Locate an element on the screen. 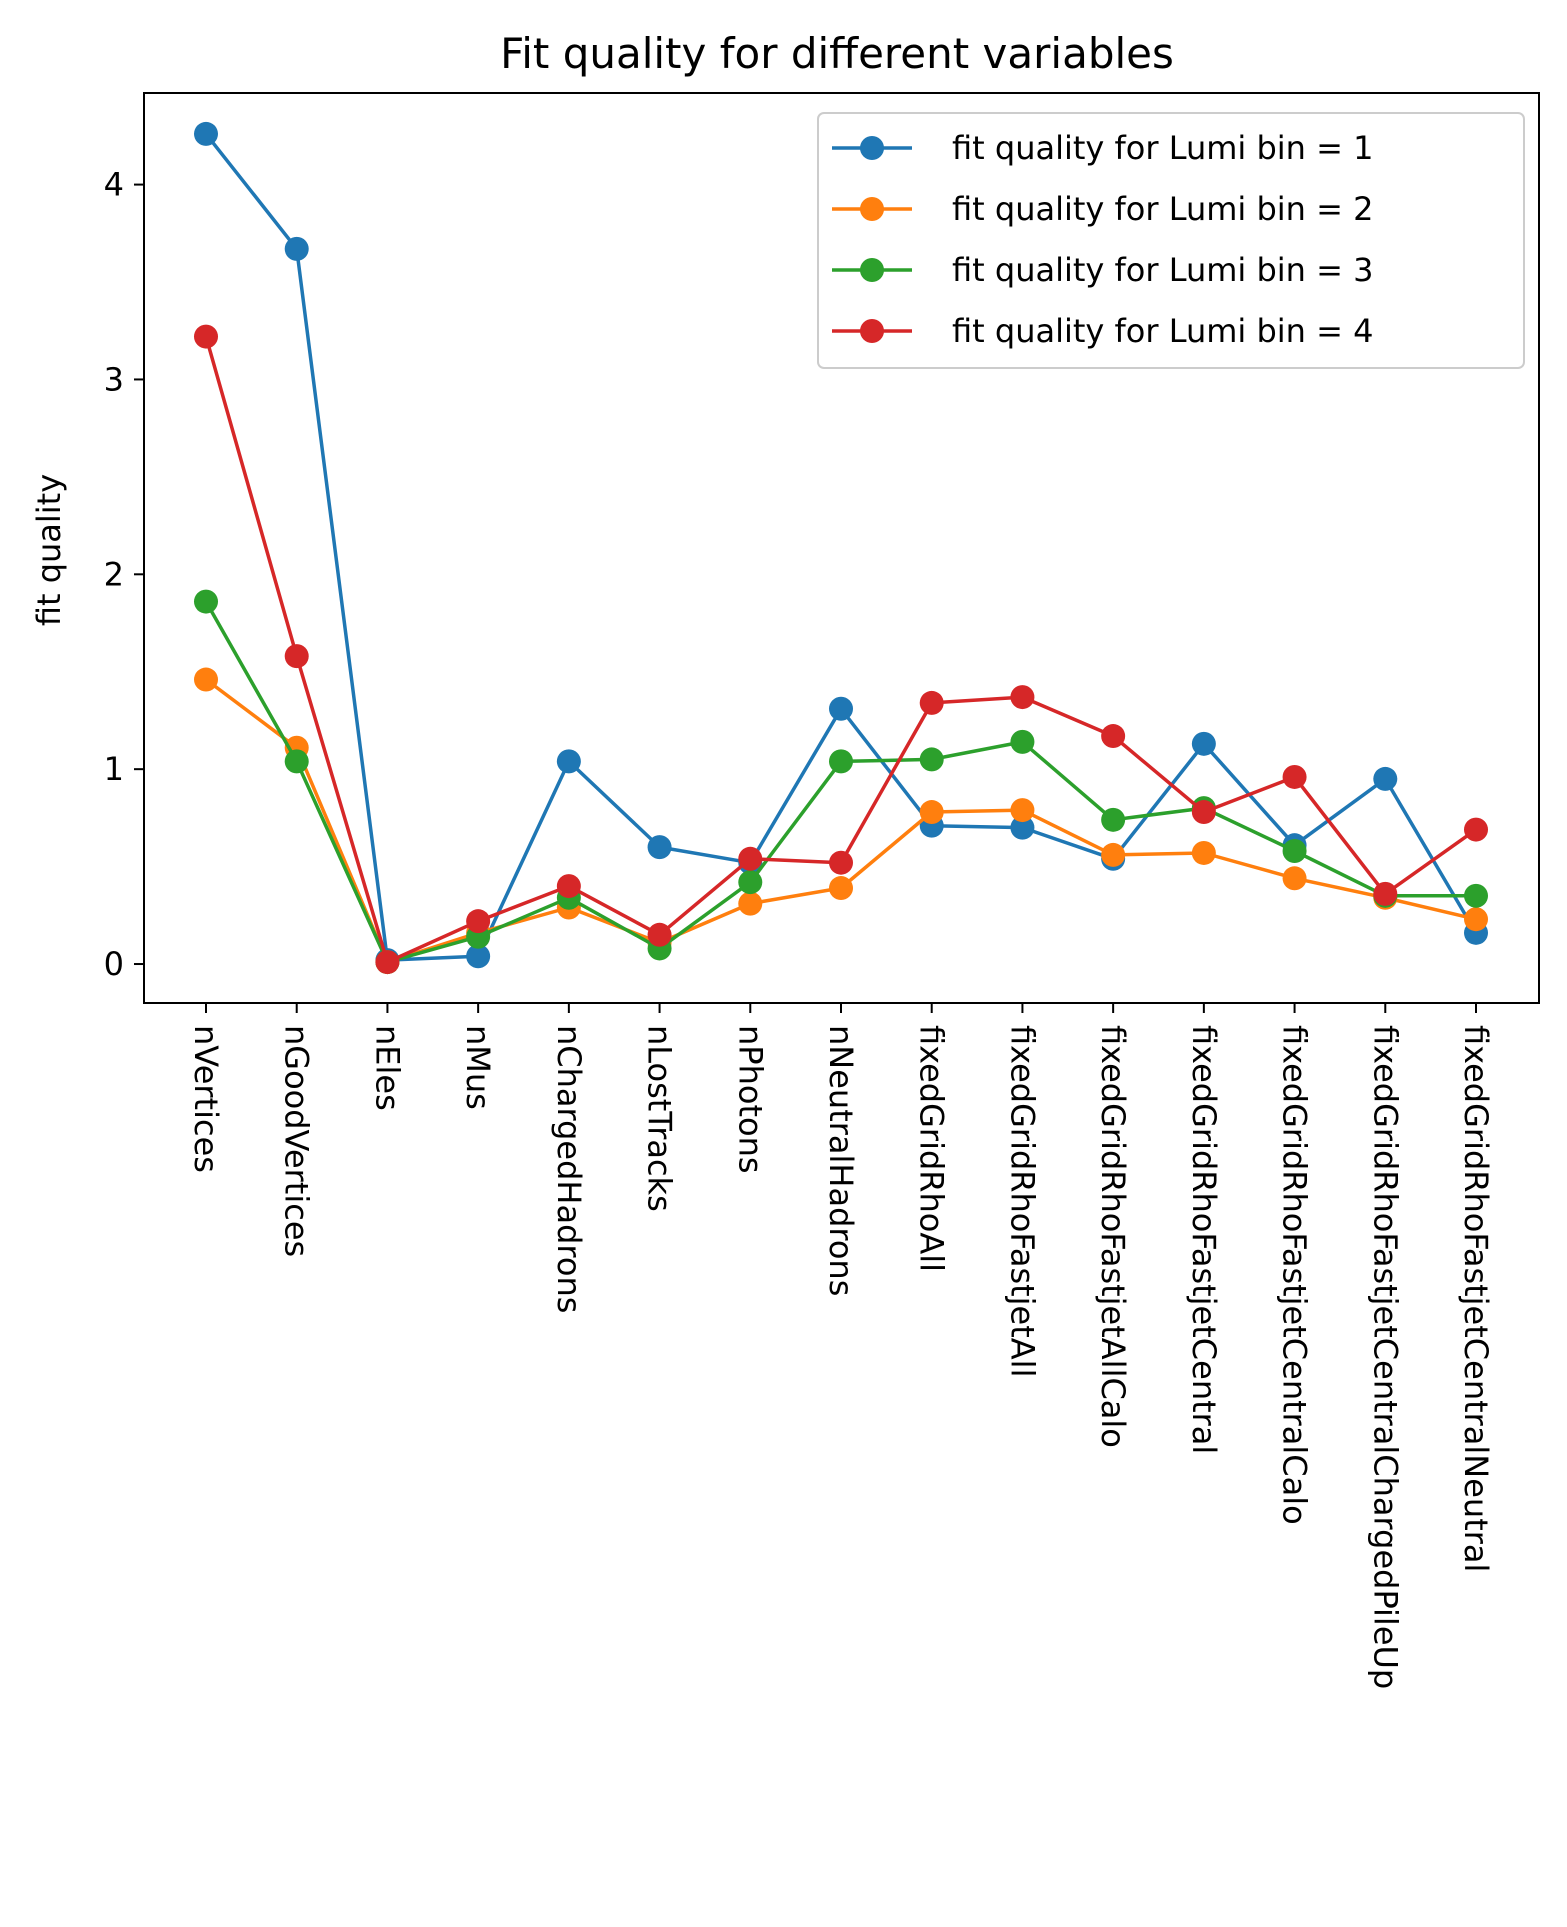 The height and width of the screenshot is (1927, 1567). legend-entry: fit quality for Lumi bin = 3 is located at coordinates (1102, 270).